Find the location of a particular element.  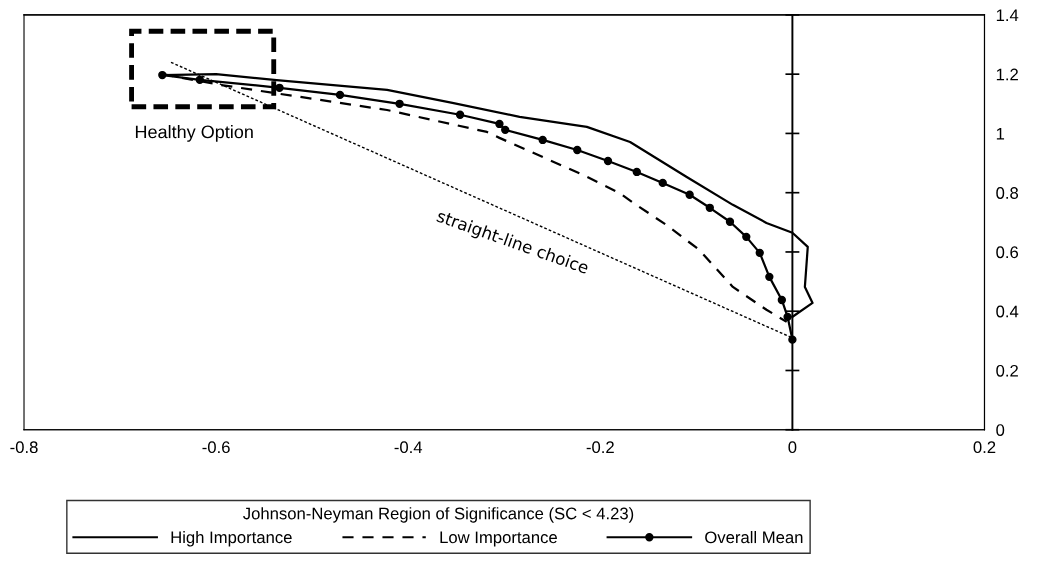

y-tick-label: 0.6 is located at coordinates (1007, 252).